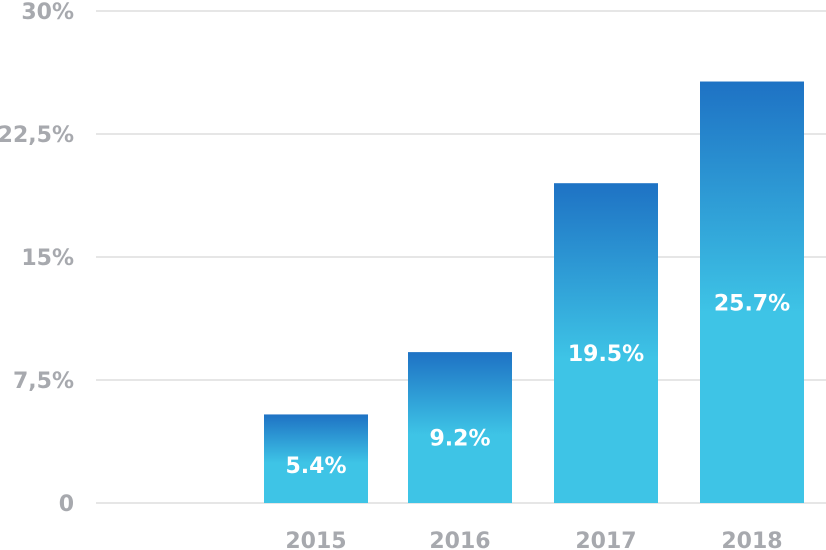 This screenshot has height=550, width=826. I want to click on y-tick-label: 15%, so click(47, 258).